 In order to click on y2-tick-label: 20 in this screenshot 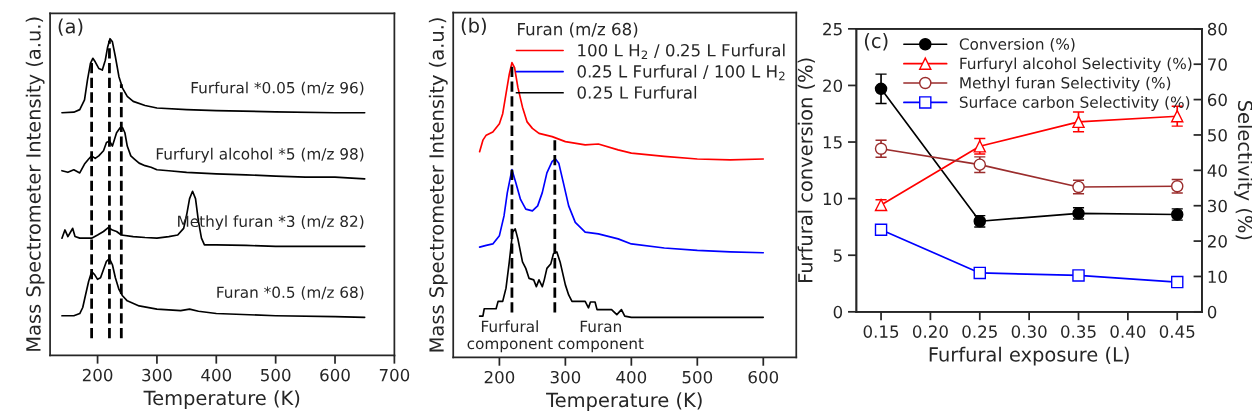, I will do `click(1217, 241)`.